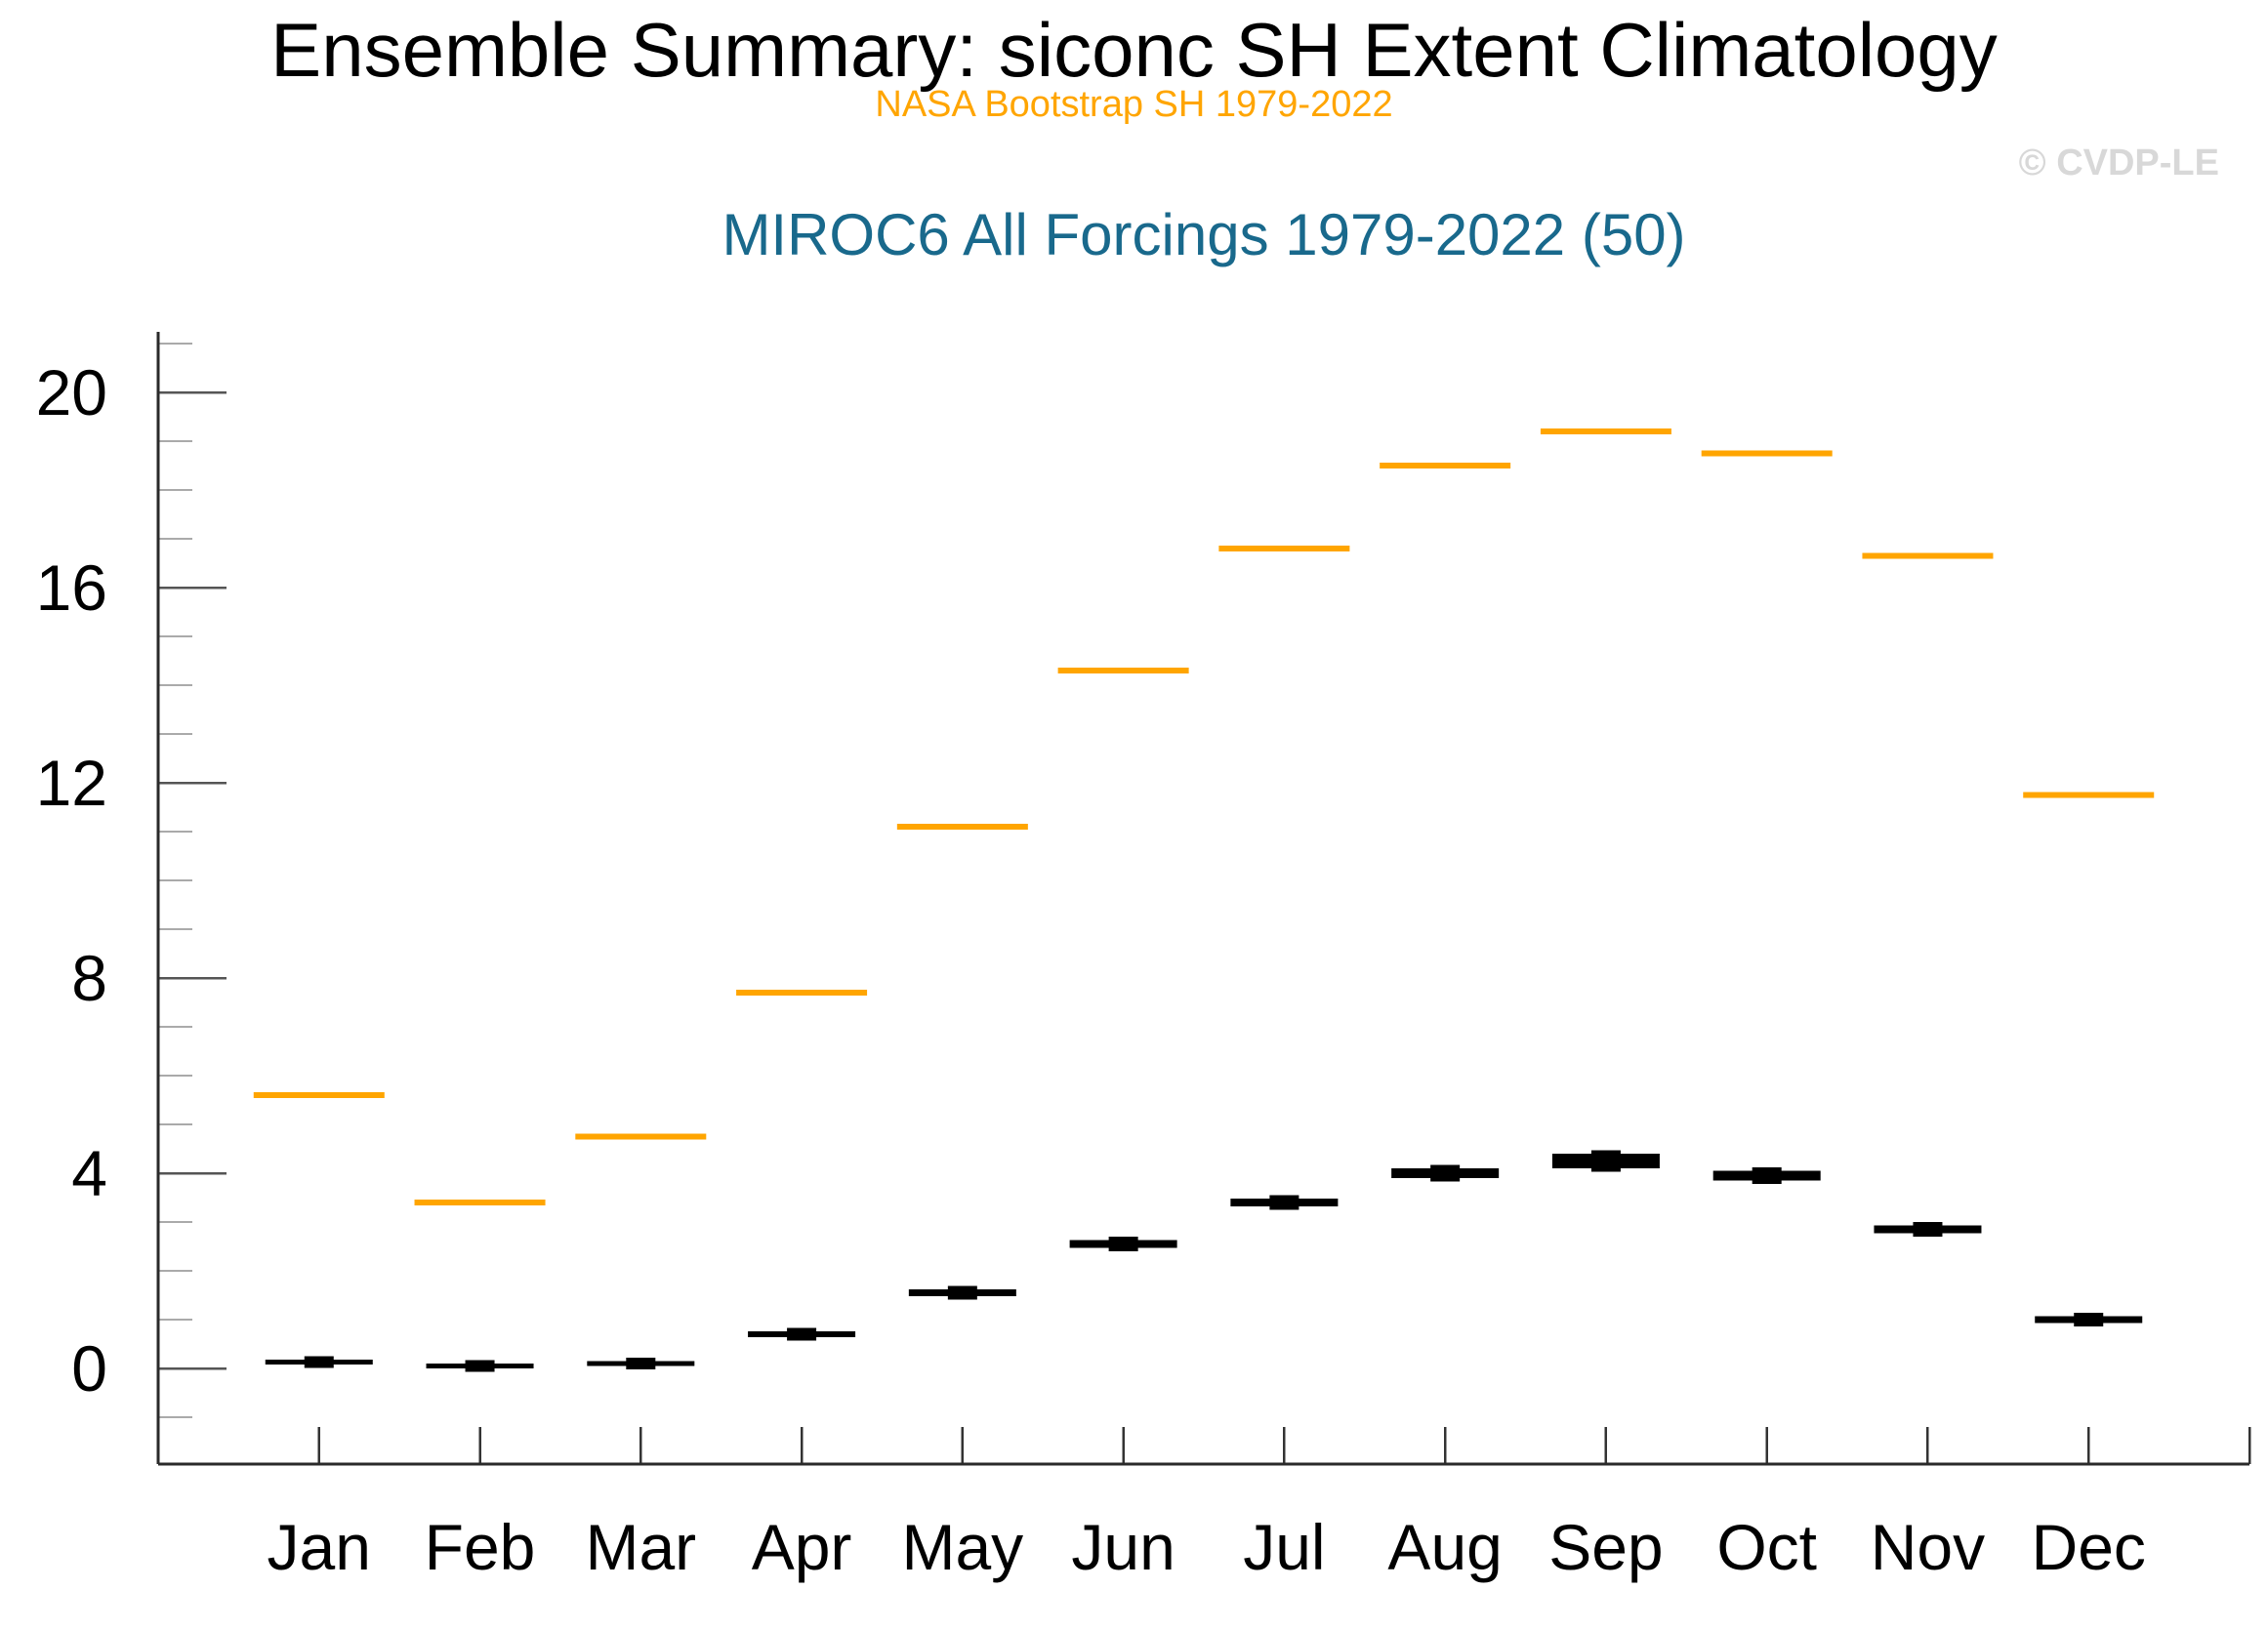  What do you see at coordinates (641, 1364) in the screenshot?
I see `ensemble-mean-marker-Mar` at bounding box center [641, 1364].